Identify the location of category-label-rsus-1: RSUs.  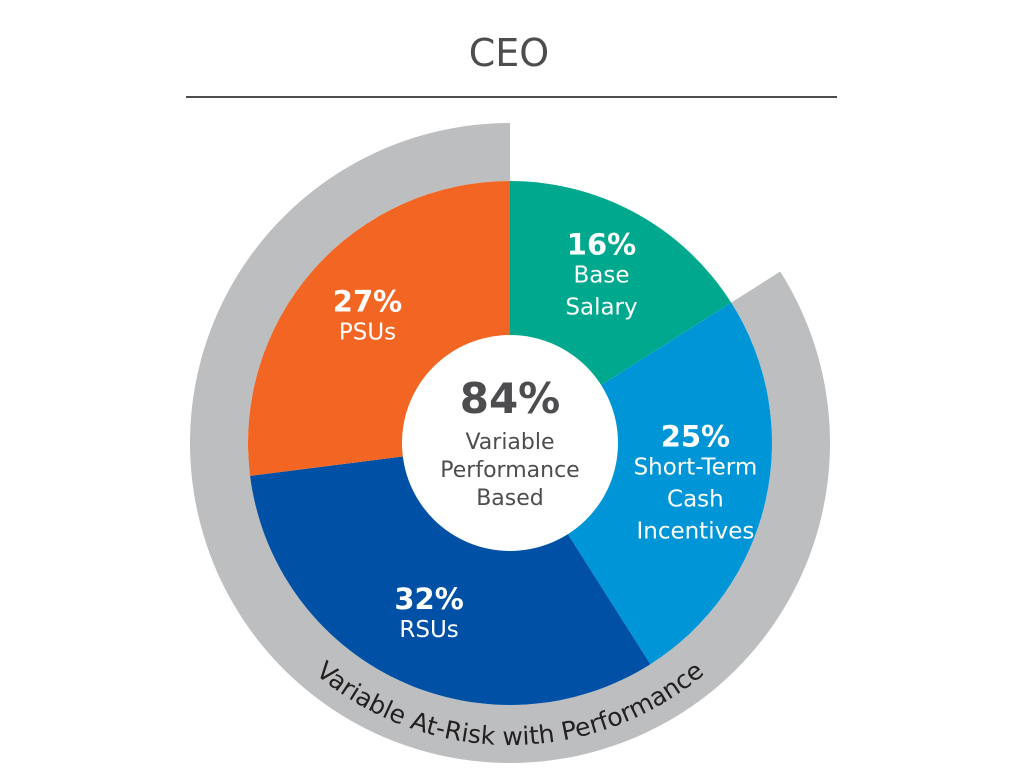
(428, 630).